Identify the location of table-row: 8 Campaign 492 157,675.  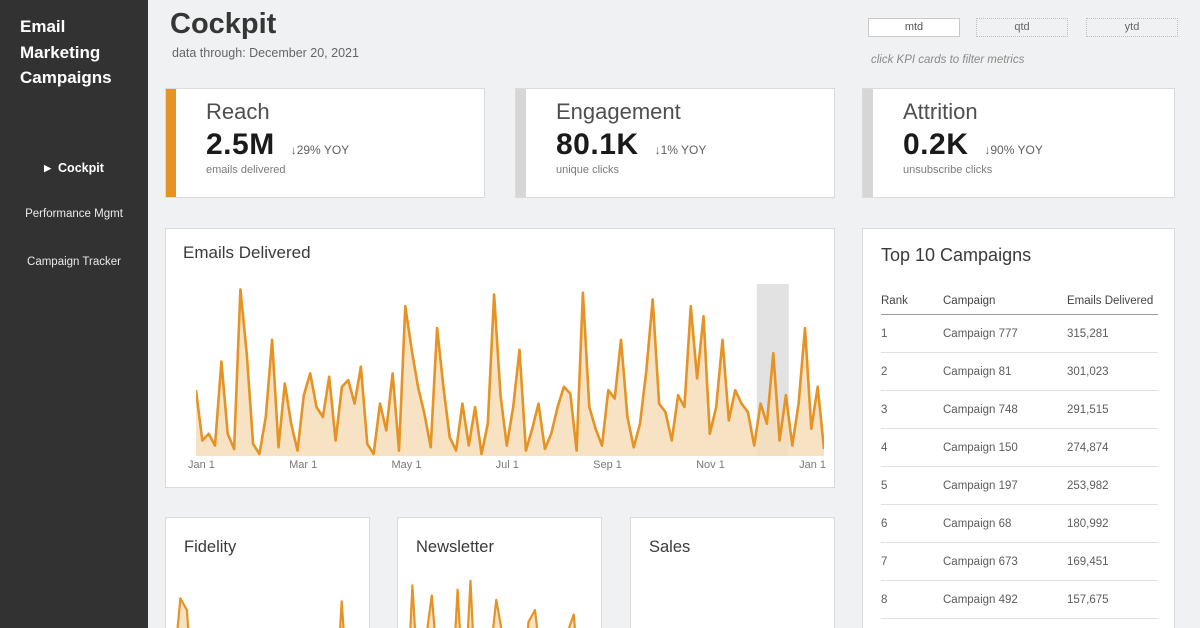
(1019, 600).